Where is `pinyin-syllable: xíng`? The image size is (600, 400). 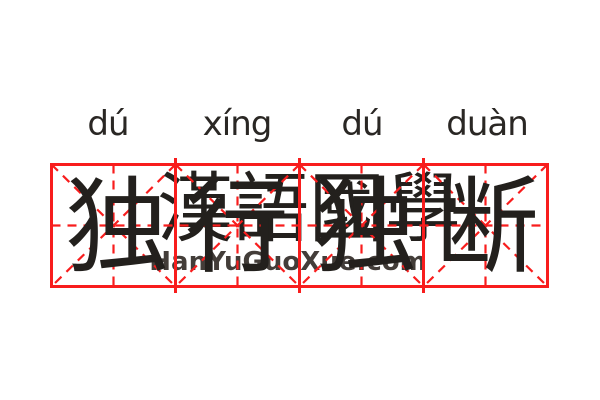
pinyin-syllable: xíng is located at coordinates (237, 124).